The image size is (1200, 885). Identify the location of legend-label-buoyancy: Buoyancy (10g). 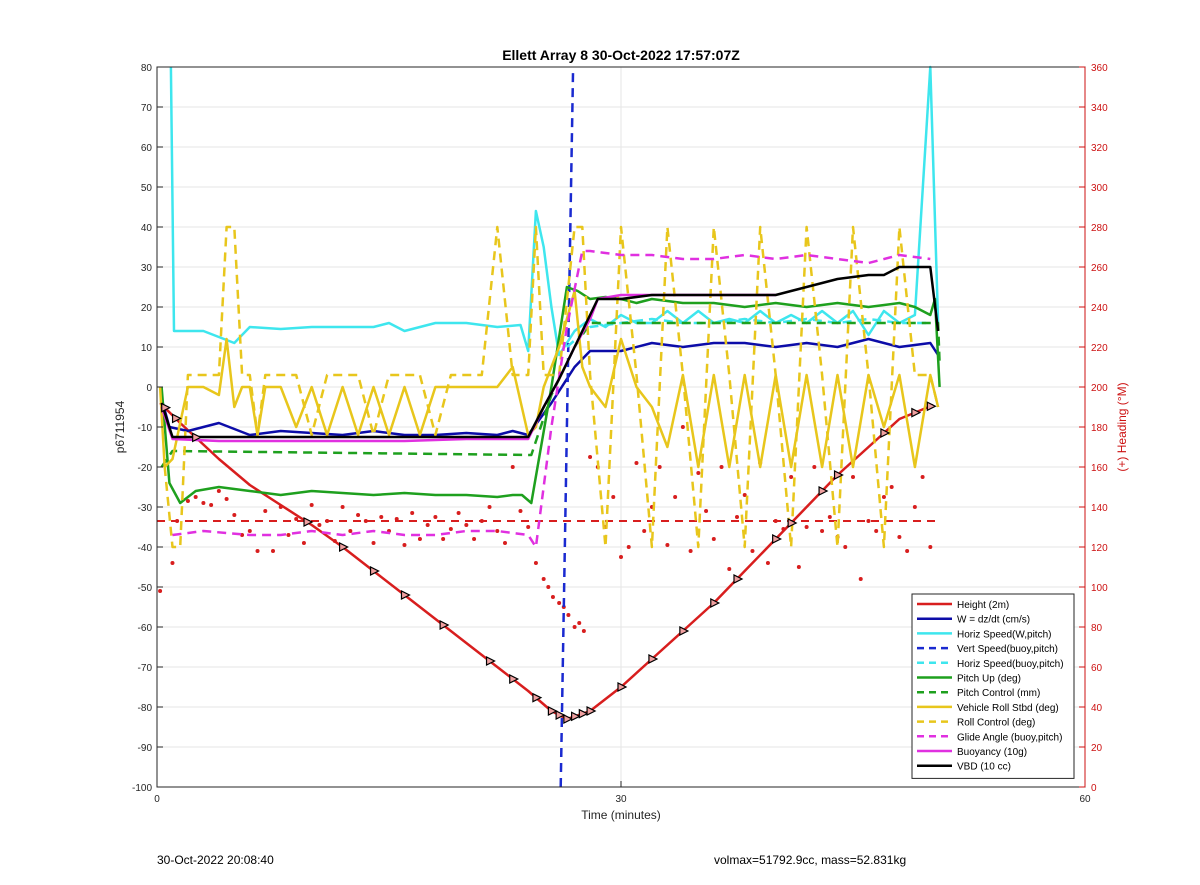
(992, 752).